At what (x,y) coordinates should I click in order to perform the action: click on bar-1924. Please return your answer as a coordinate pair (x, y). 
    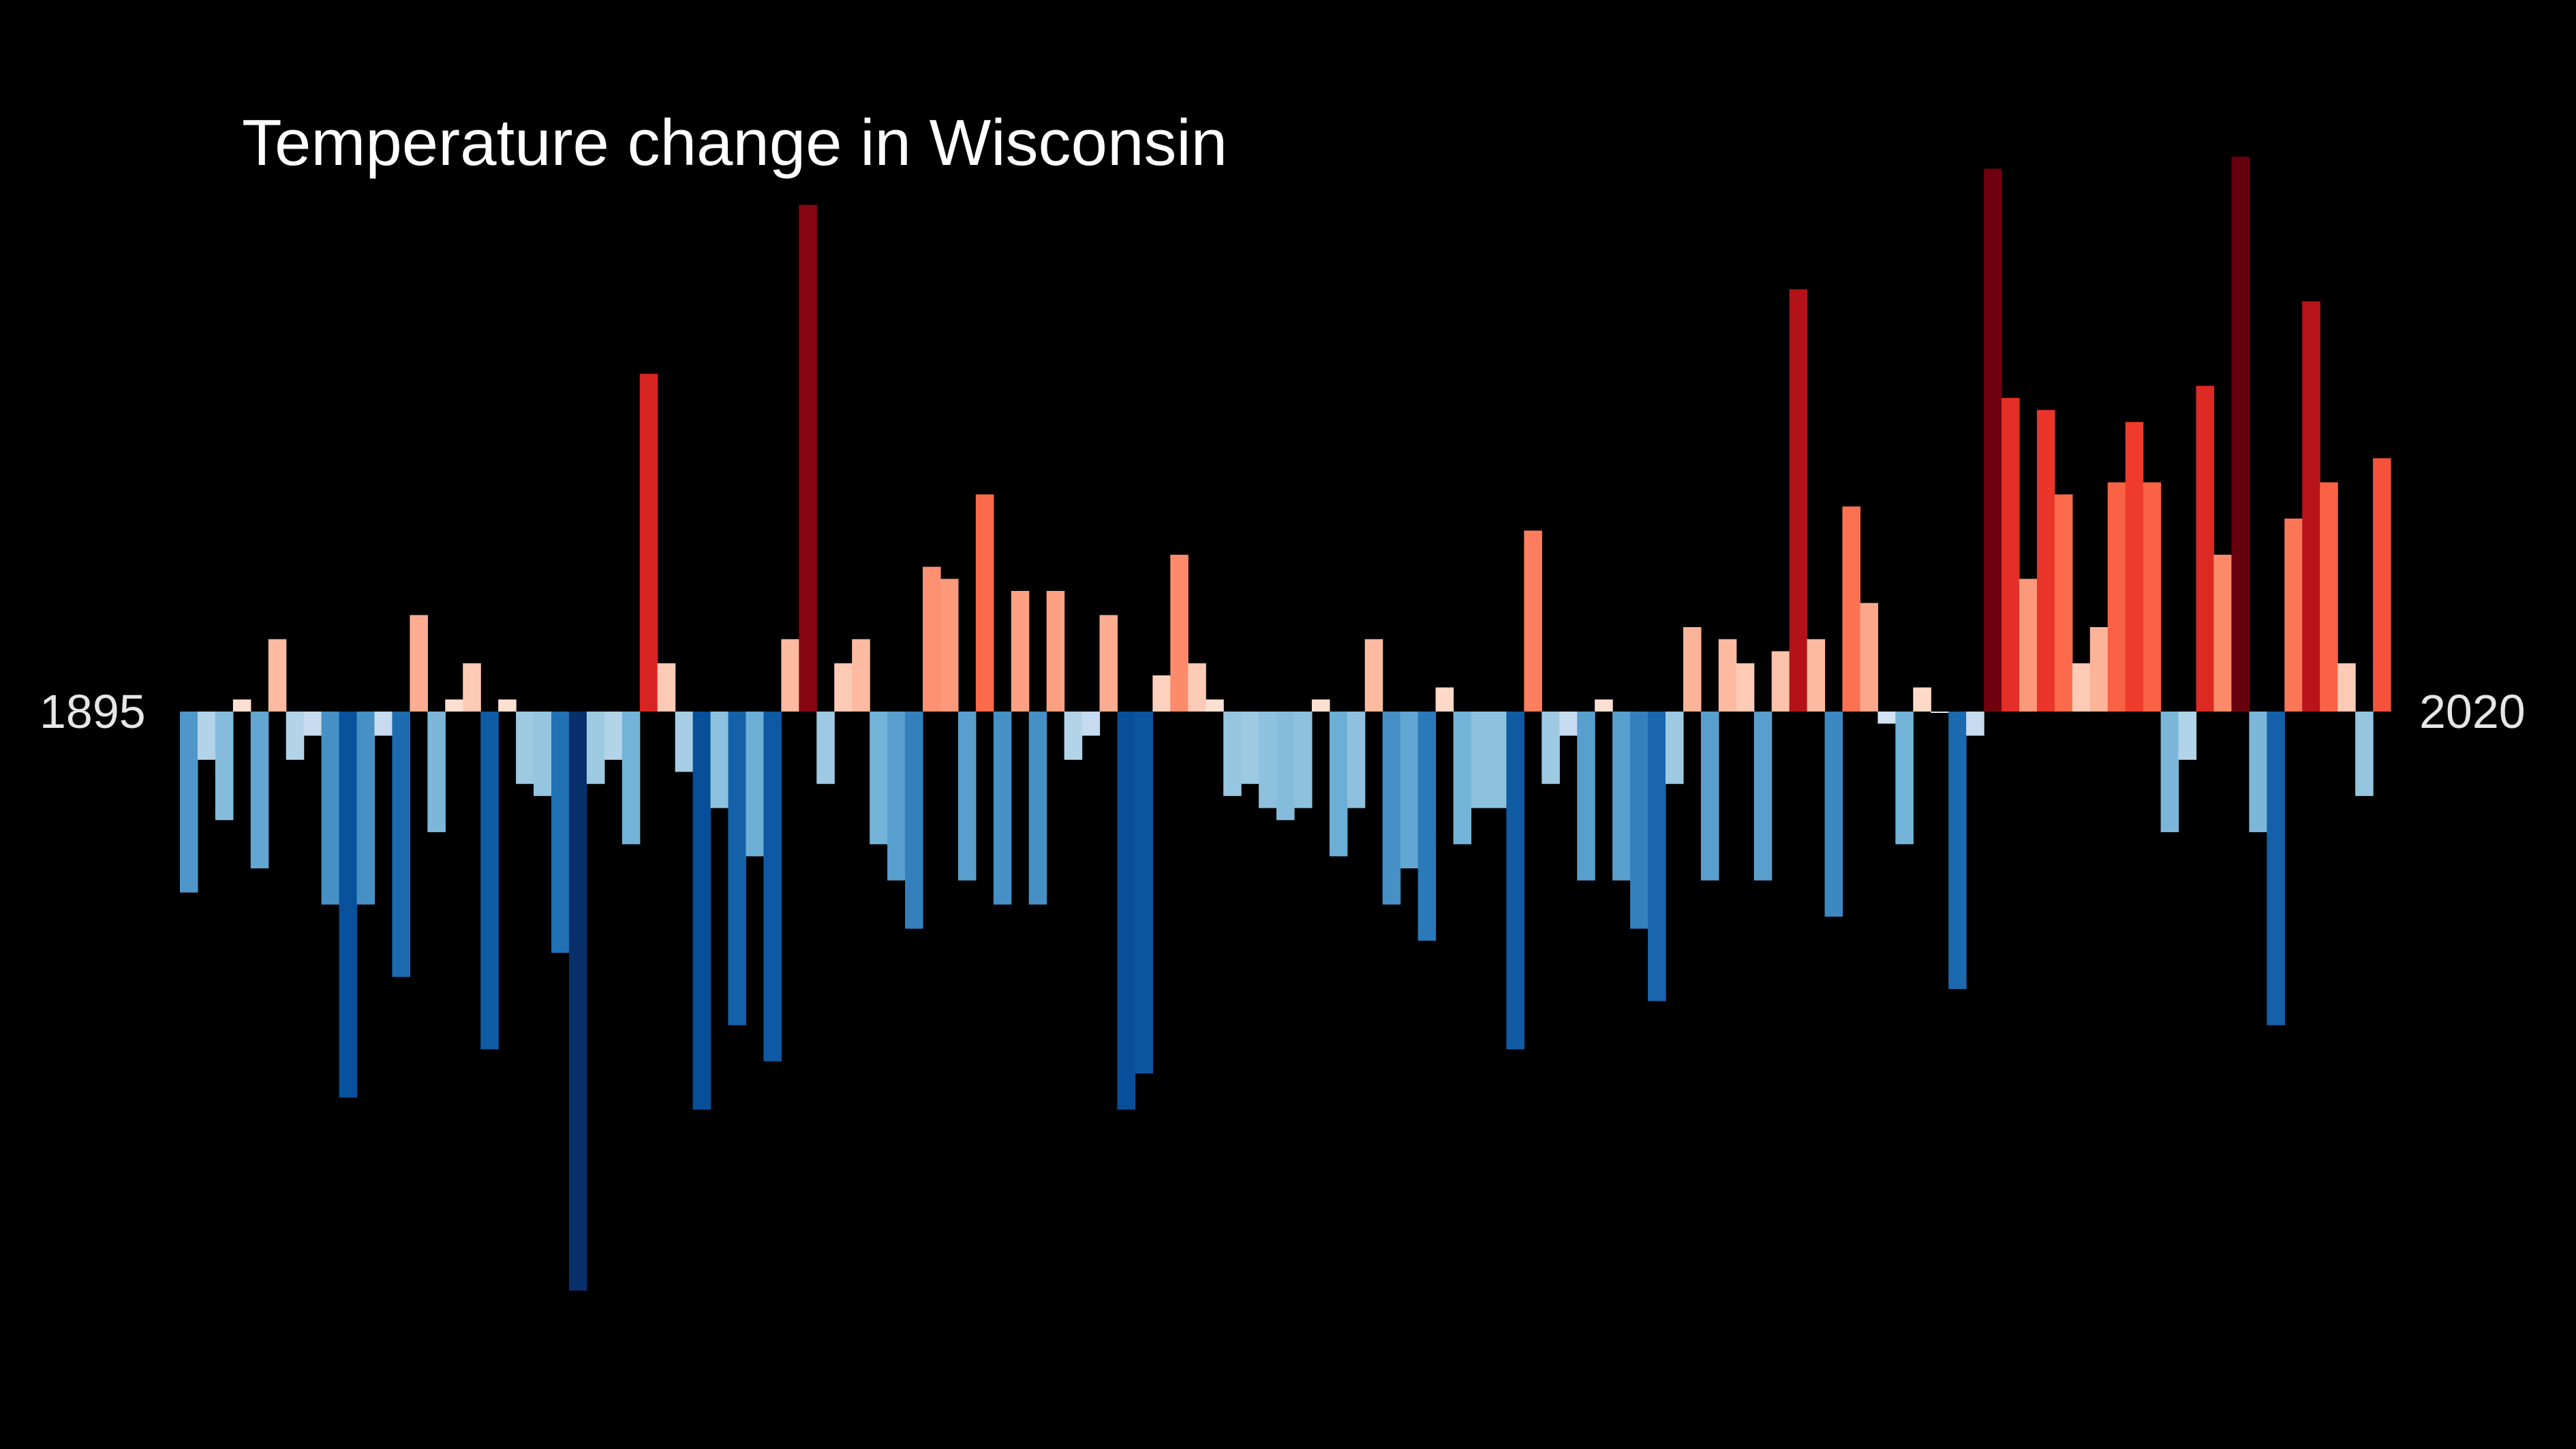
    Looking at the image, I should click on (701, 911).